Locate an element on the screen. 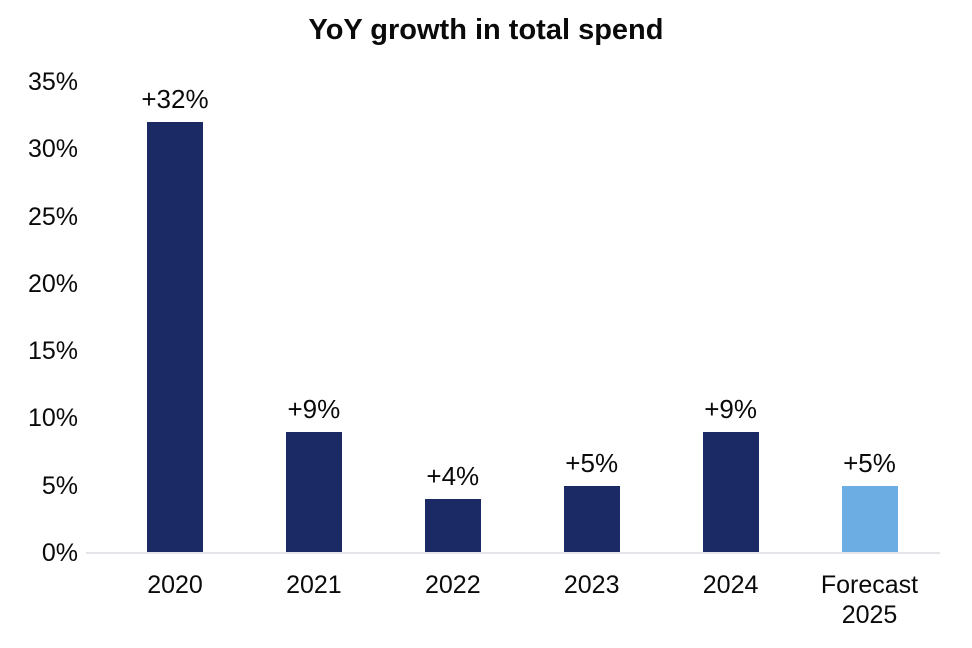 The width and height of the screenshot is (972, 648). chart-title: YoY growth in total spend is located at coordinates (486, 30).